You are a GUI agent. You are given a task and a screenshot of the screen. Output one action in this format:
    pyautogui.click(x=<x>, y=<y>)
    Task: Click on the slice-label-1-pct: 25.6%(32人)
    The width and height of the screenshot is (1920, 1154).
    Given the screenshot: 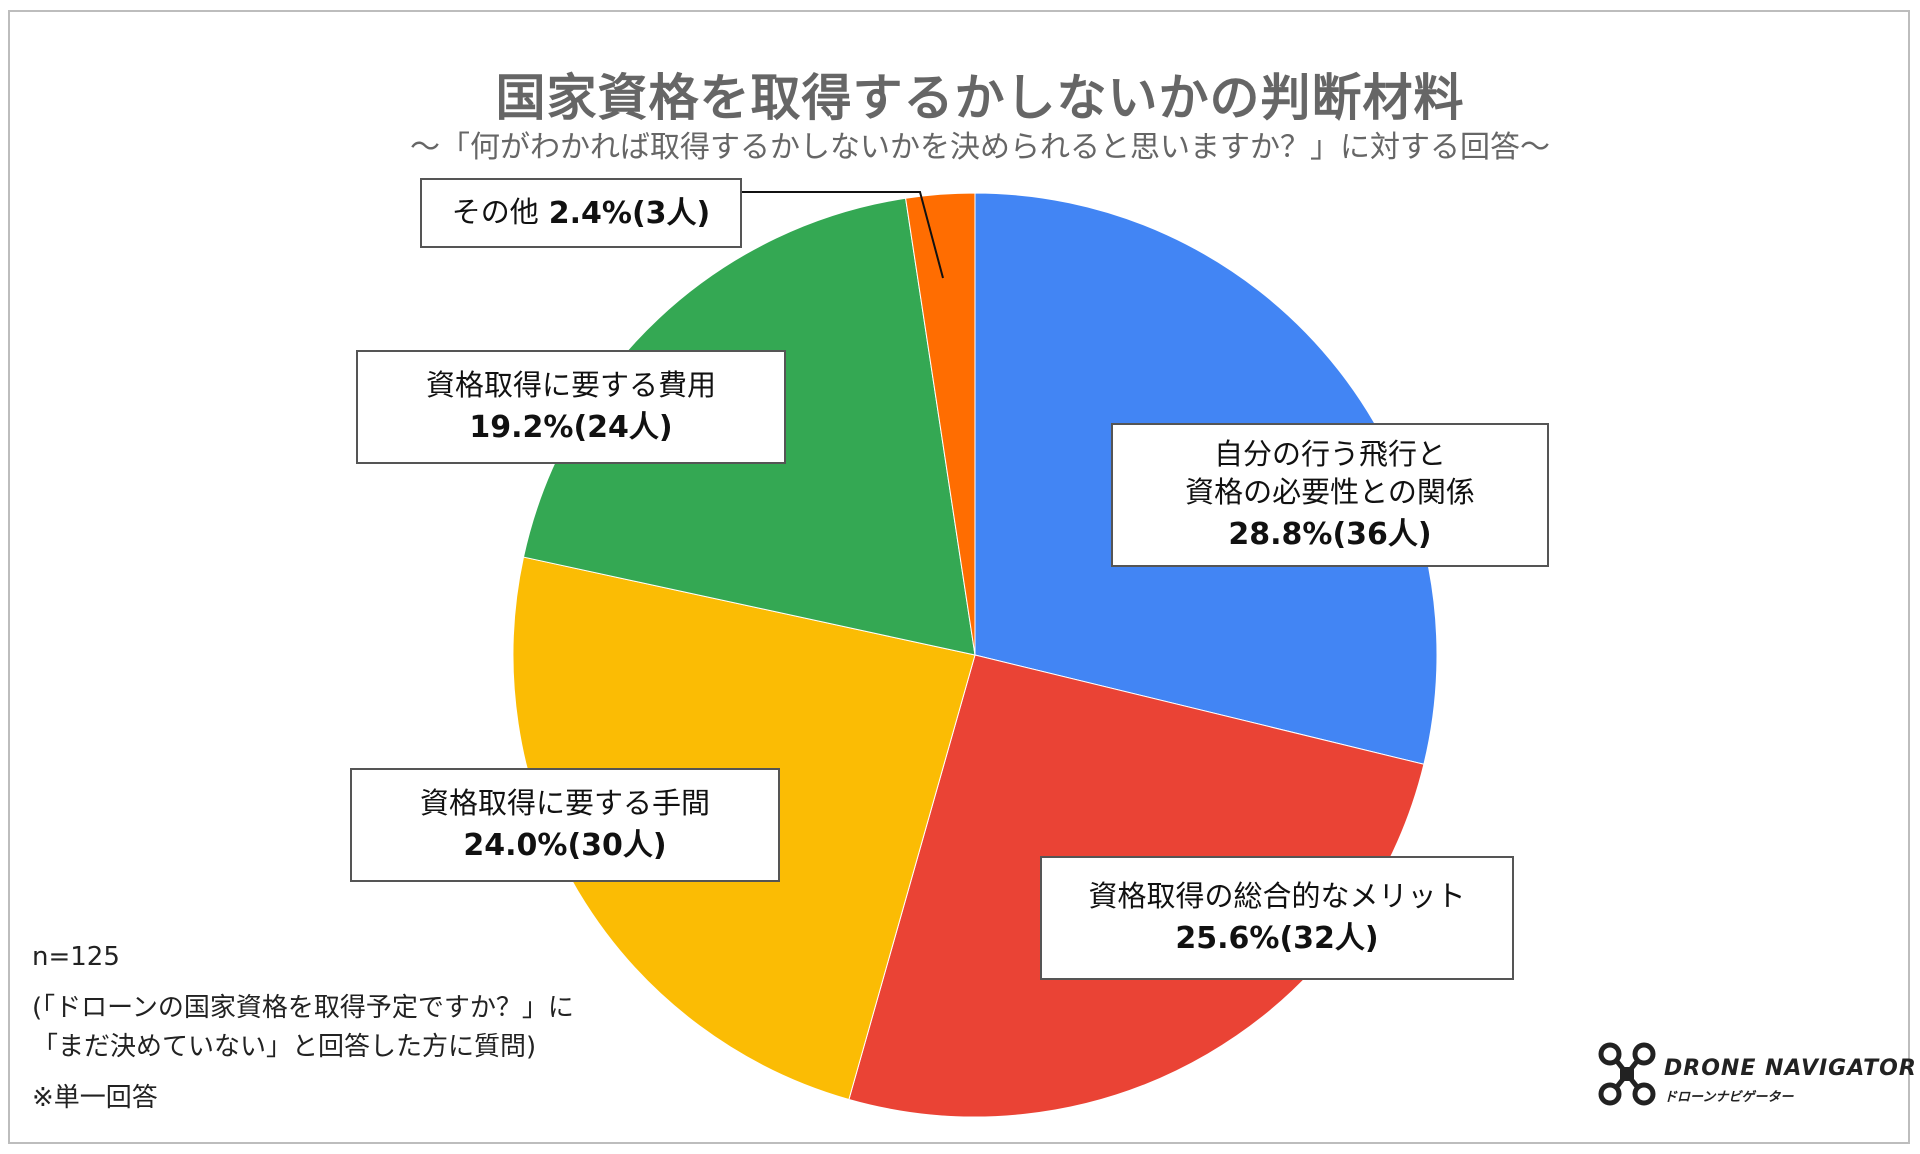 What is the action you would take?
    pyautogui.click(x=1277, y=939)
    